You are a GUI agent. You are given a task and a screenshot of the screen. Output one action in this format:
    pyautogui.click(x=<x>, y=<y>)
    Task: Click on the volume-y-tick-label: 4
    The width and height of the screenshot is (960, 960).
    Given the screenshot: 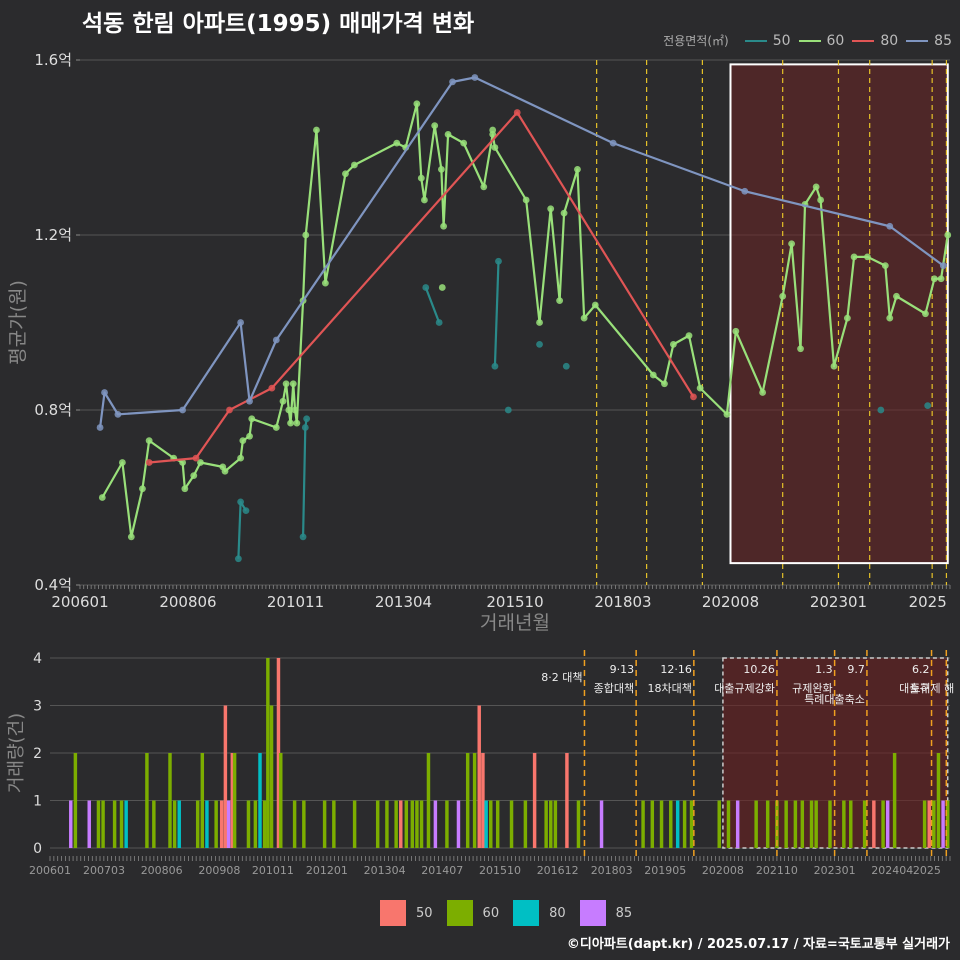 What is the action you would take?
    pyautogui.click(x=37, y=659)
    